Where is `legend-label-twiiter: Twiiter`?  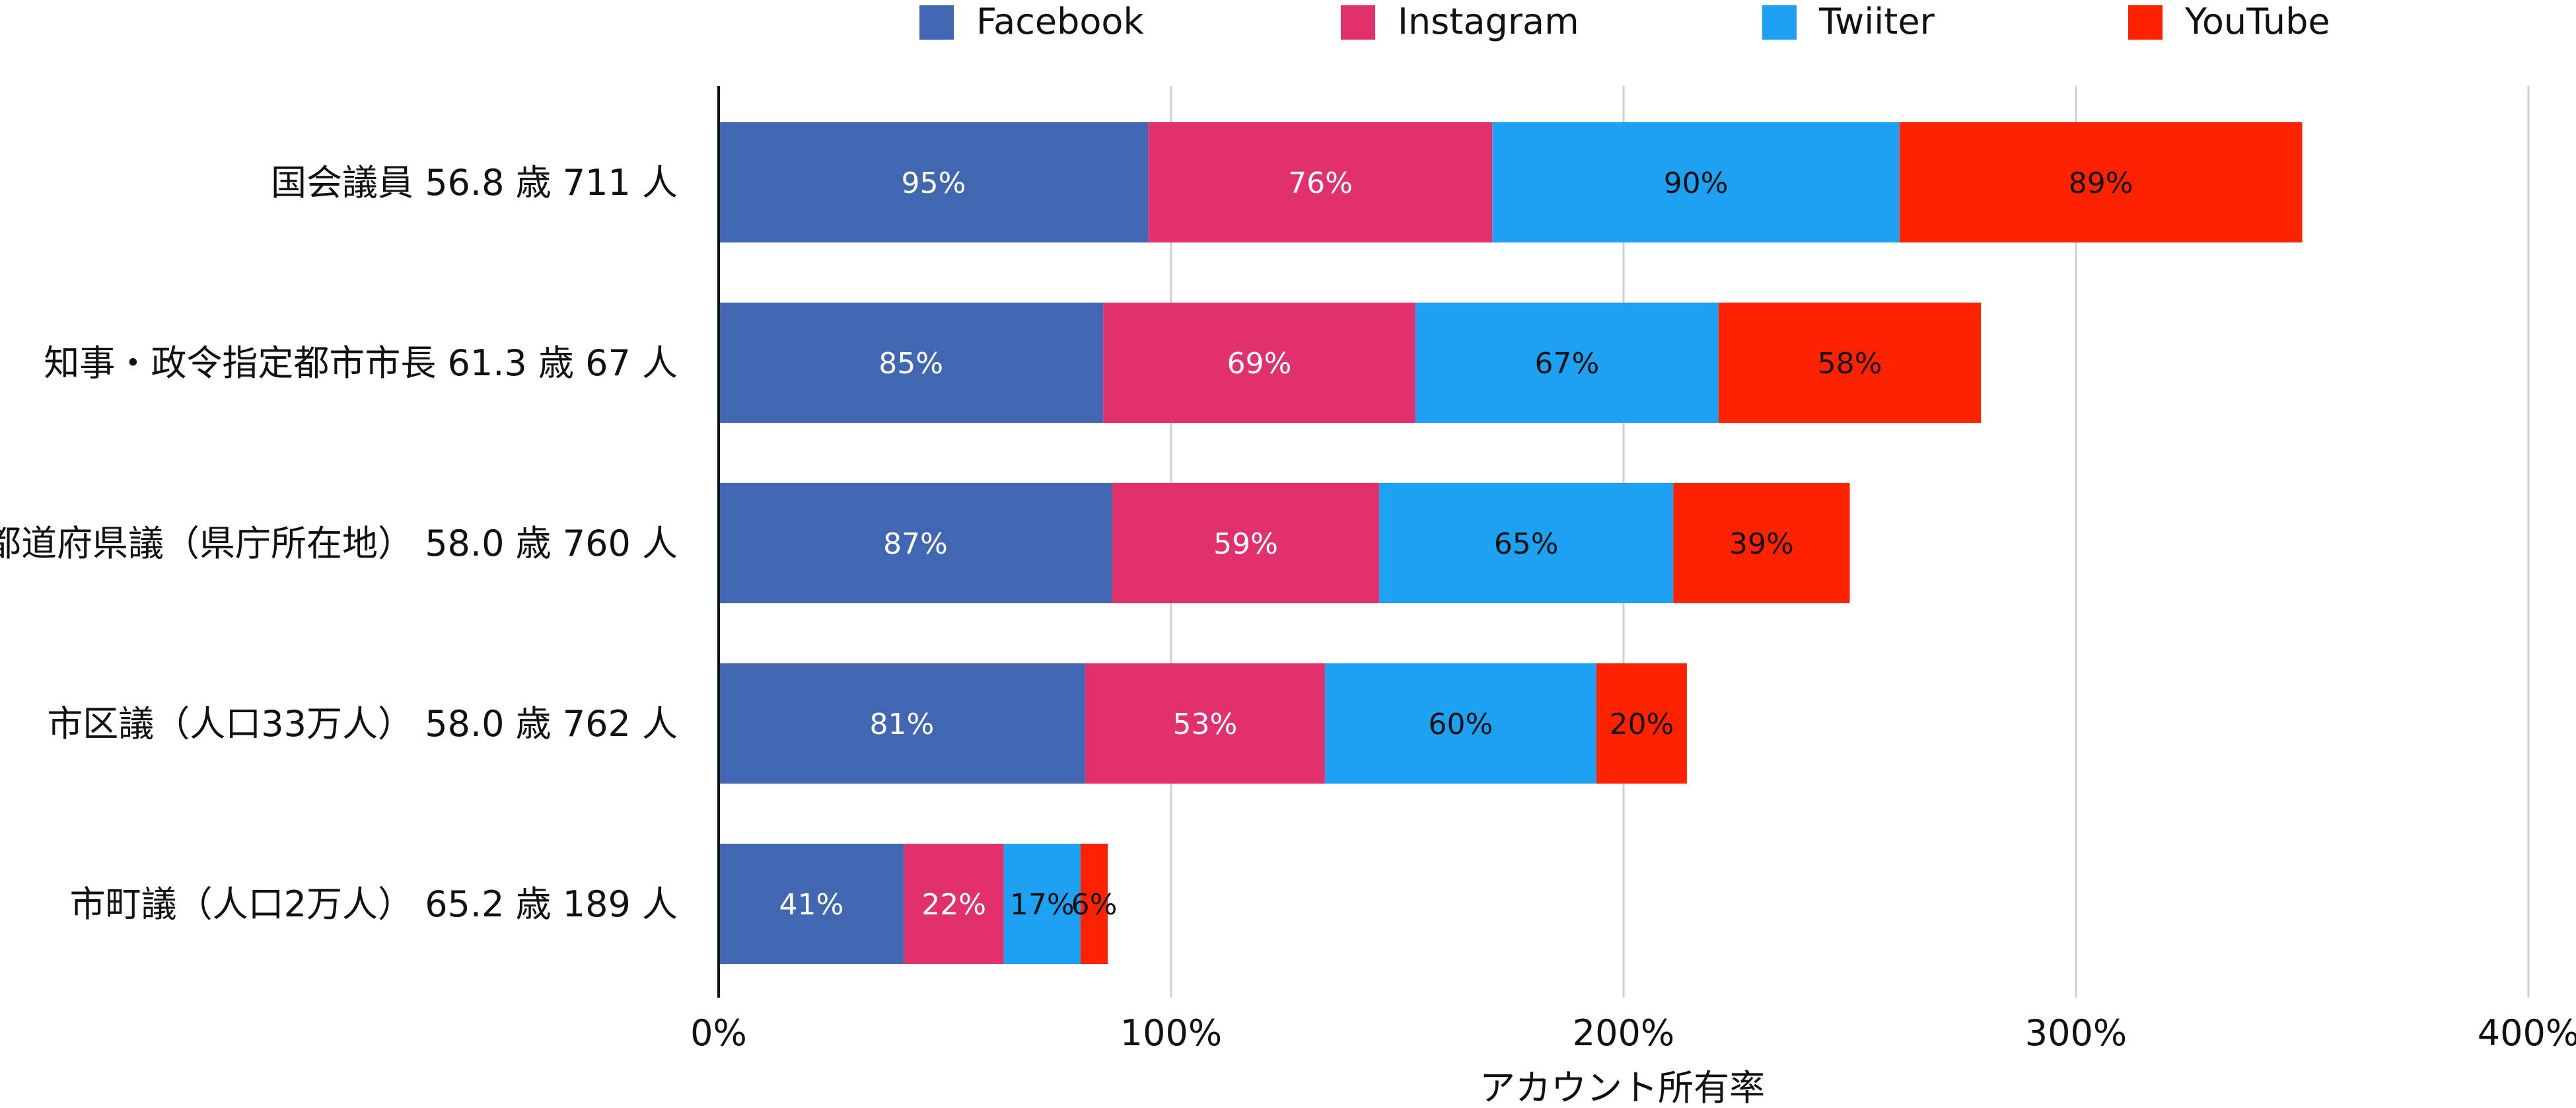 legend-label-twiiter: Twiiter is located at coordinates (1876, 21).